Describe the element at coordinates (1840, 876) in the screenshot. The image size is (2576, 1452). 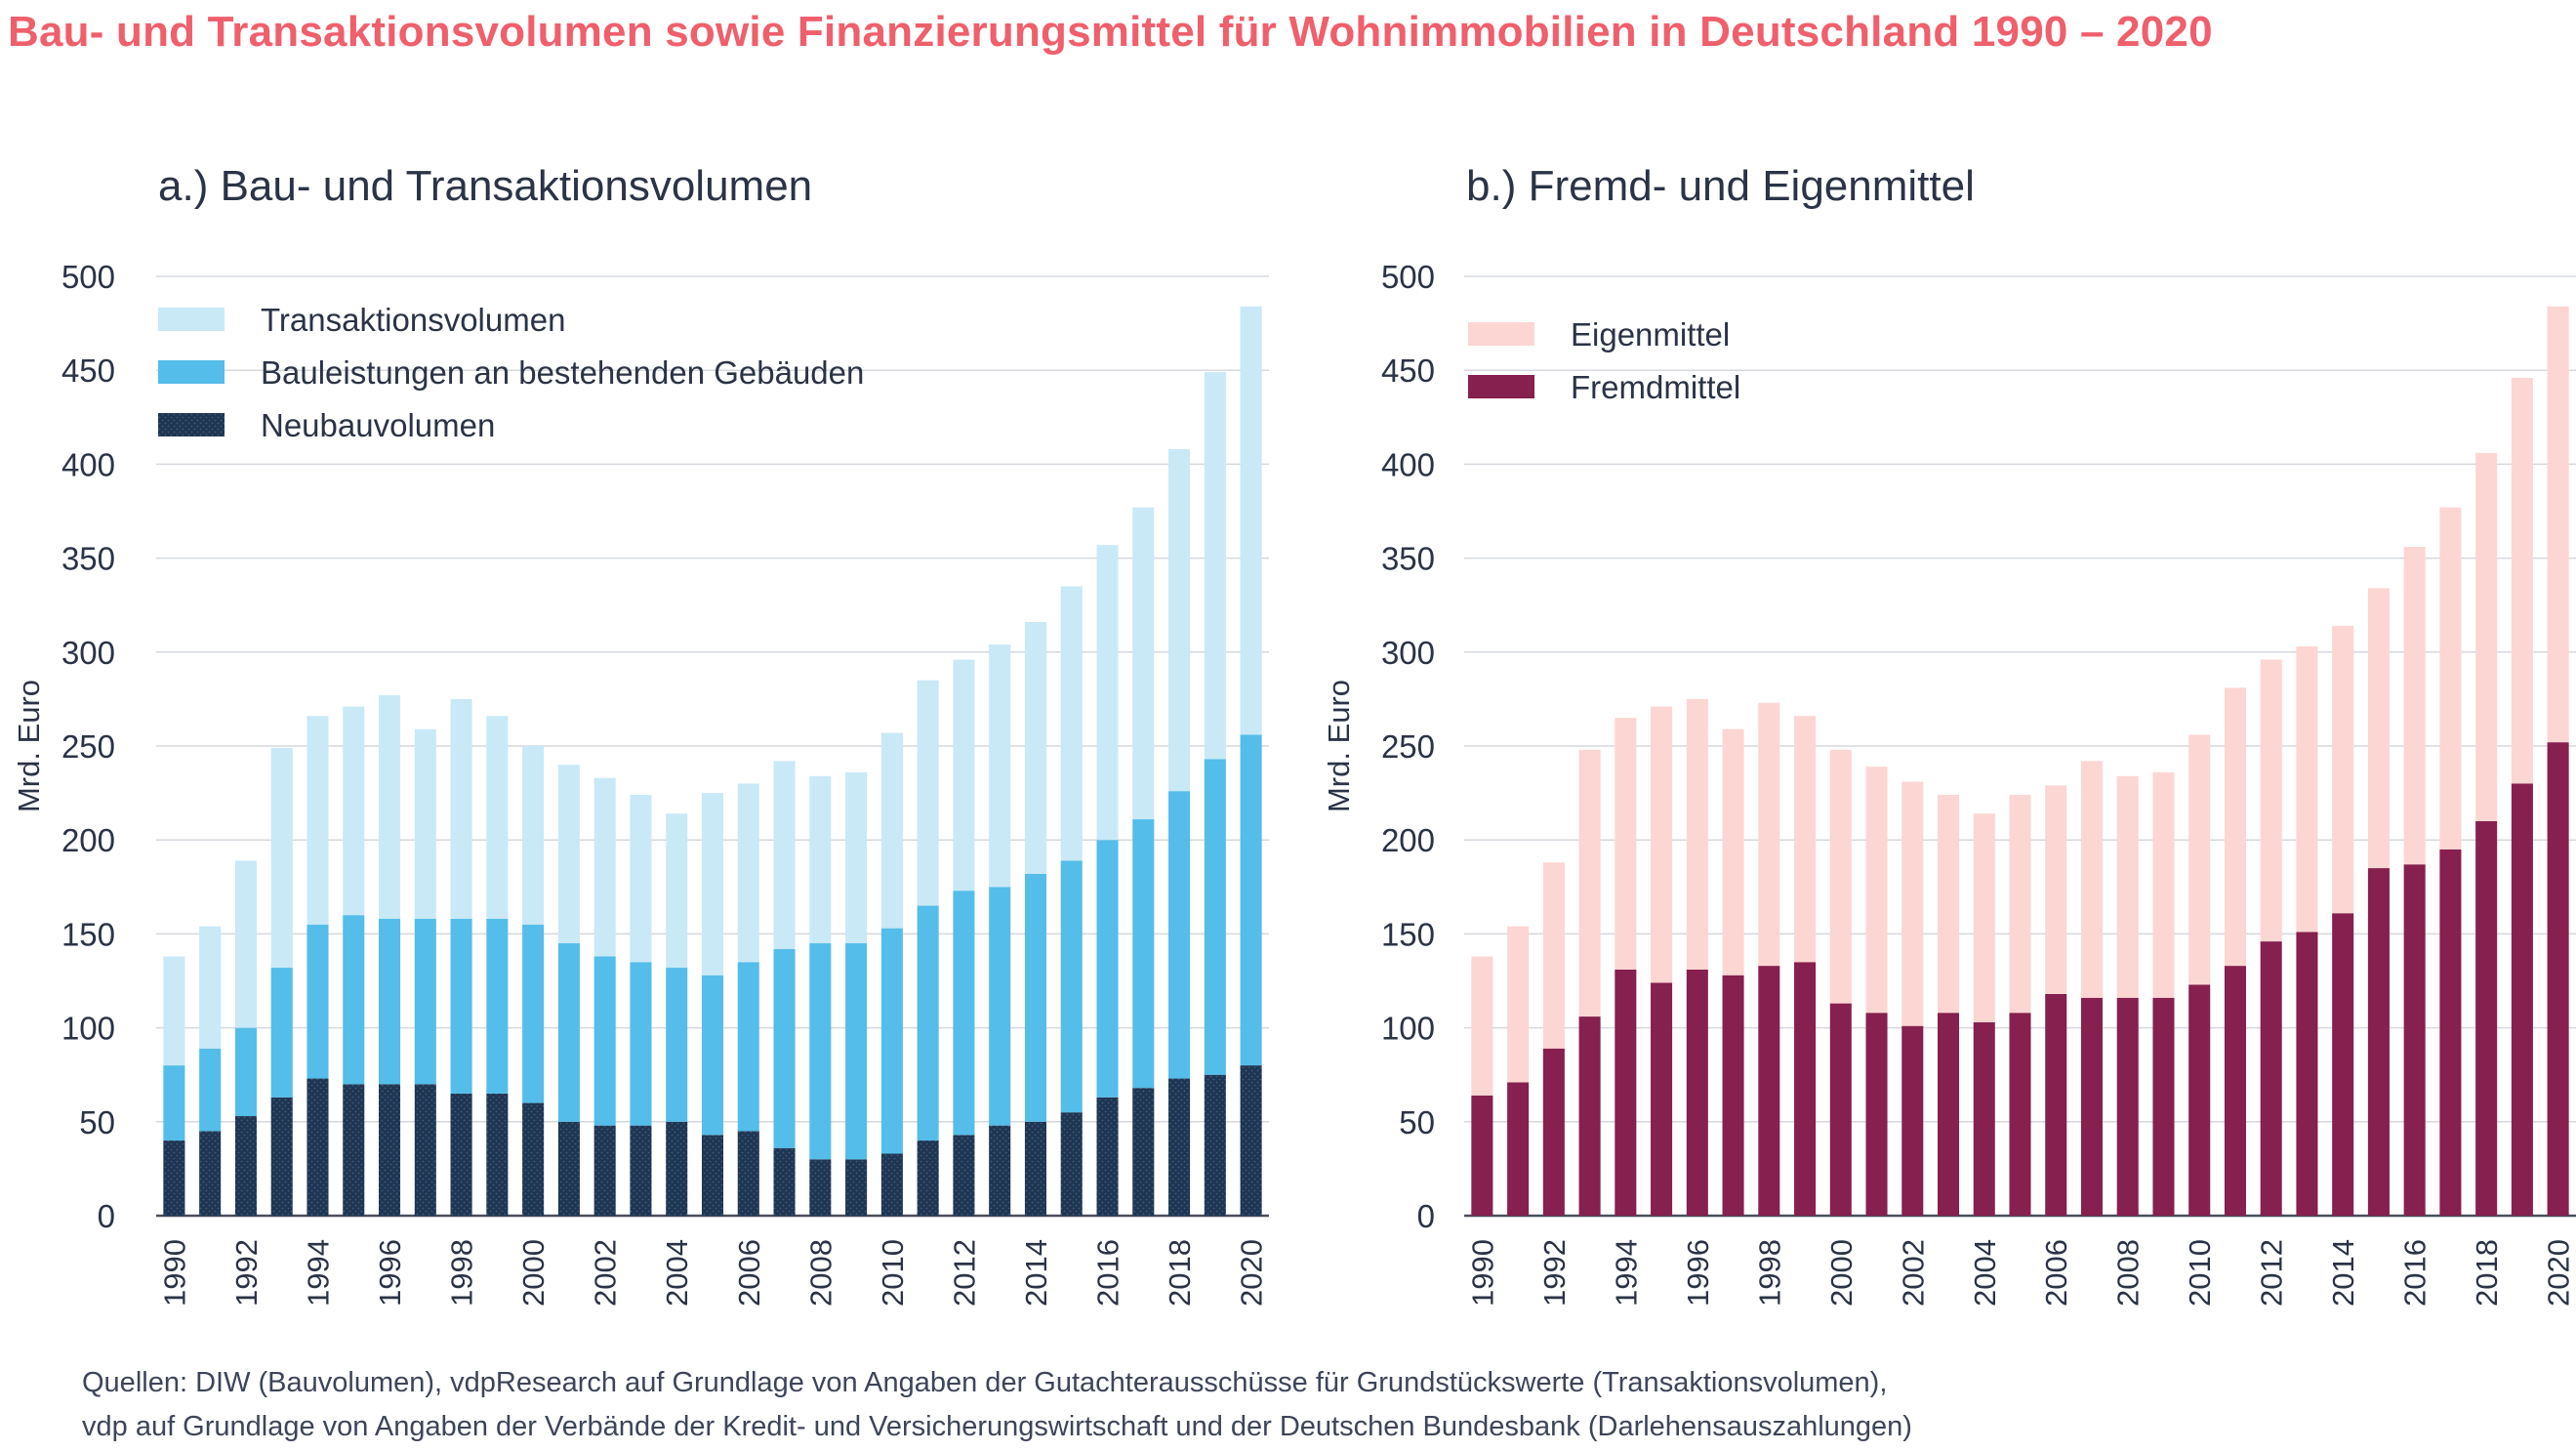
I see `bar-eigenmittel-2000` at that location.